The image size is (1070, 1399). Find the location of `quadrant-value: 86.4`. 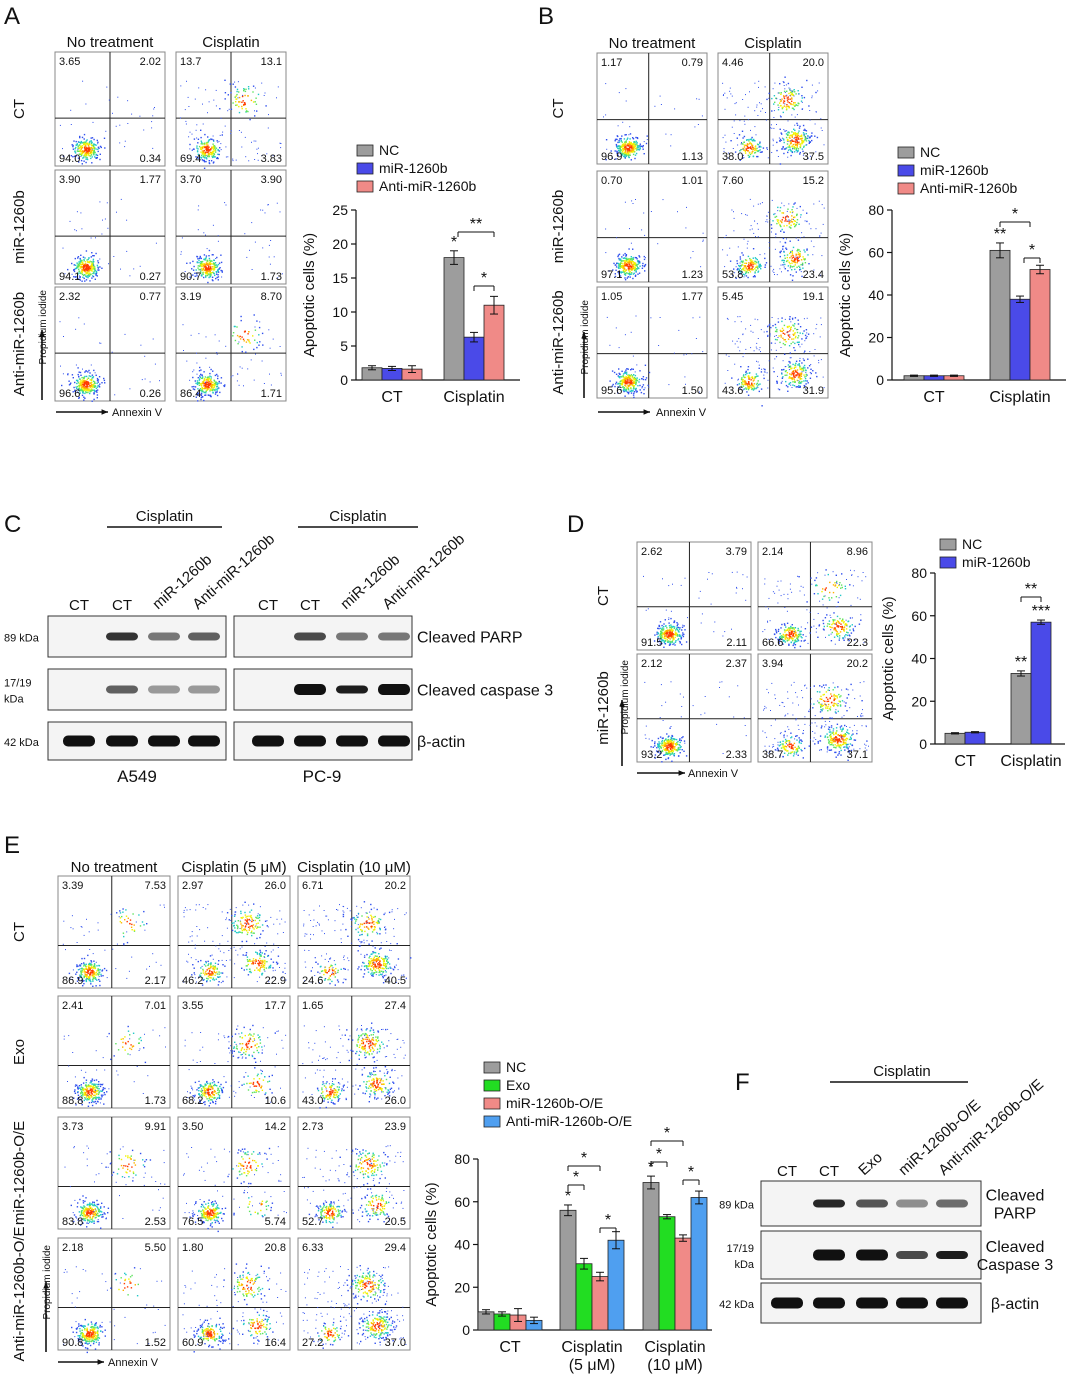

quadrant-value: 86.4 is located at coordinates (190, 394).